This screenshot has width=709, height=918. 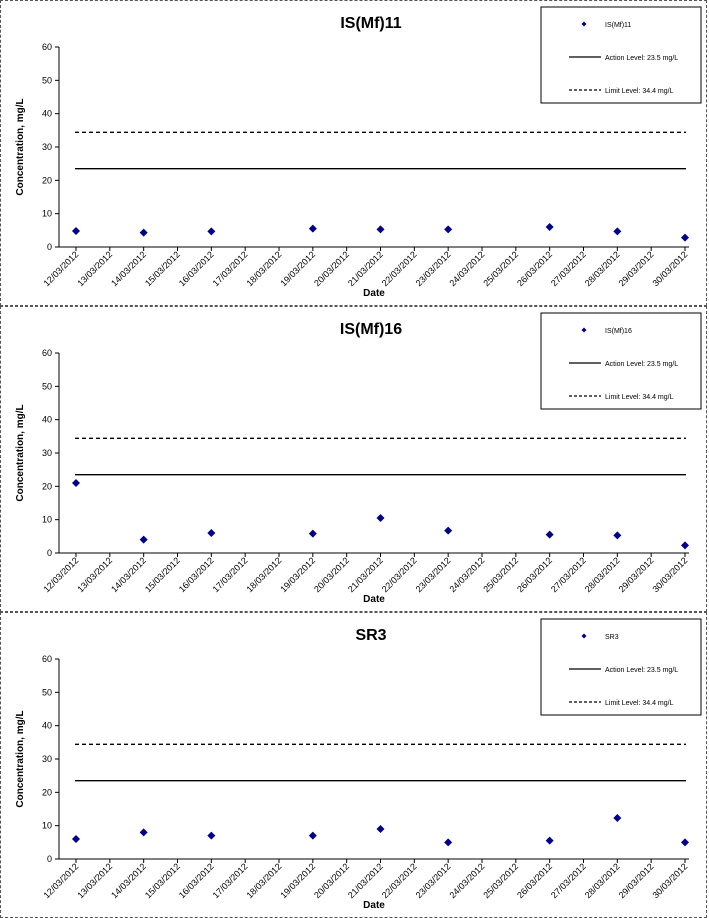 What do you see at coordinates (618, 331) in the screenshot?
I see `legend-label-series: IS(Mf)16` at bounding box center [618, 331].